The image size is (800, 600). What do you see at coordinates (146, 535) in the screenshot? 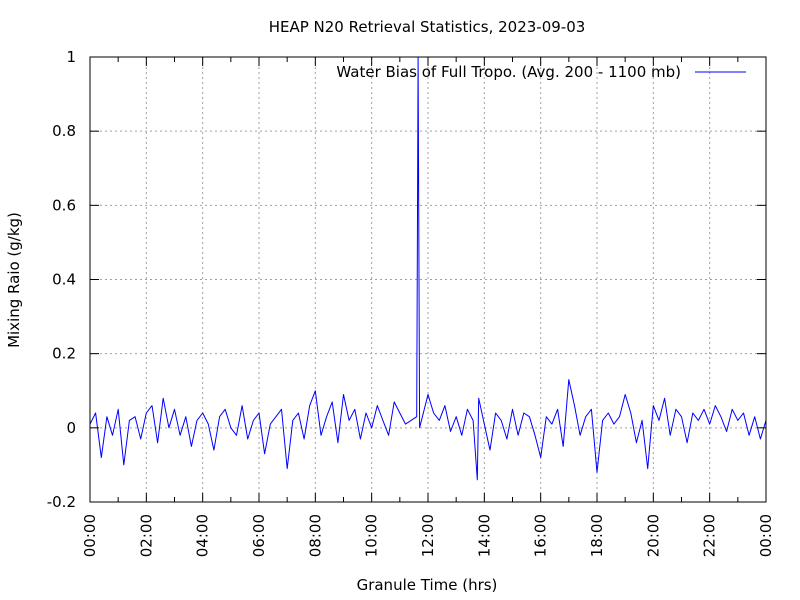
I see `x-tick-label: 02:00` at bounding box center [146, 535].